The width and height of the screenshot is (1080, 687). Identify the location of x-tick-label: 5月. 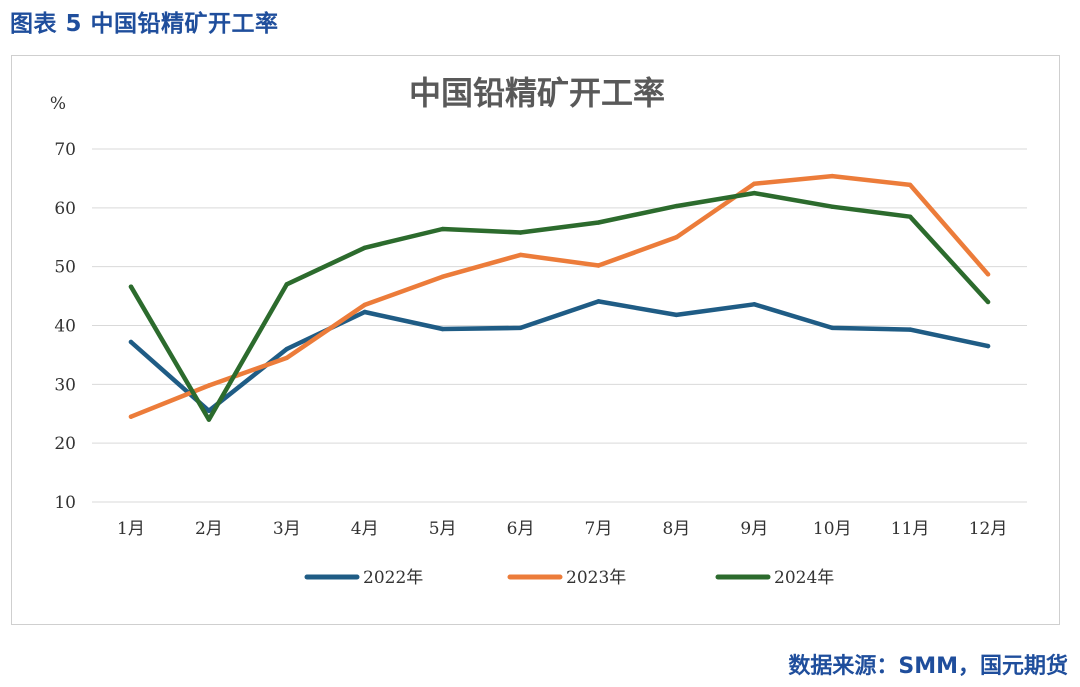
(443, 529).